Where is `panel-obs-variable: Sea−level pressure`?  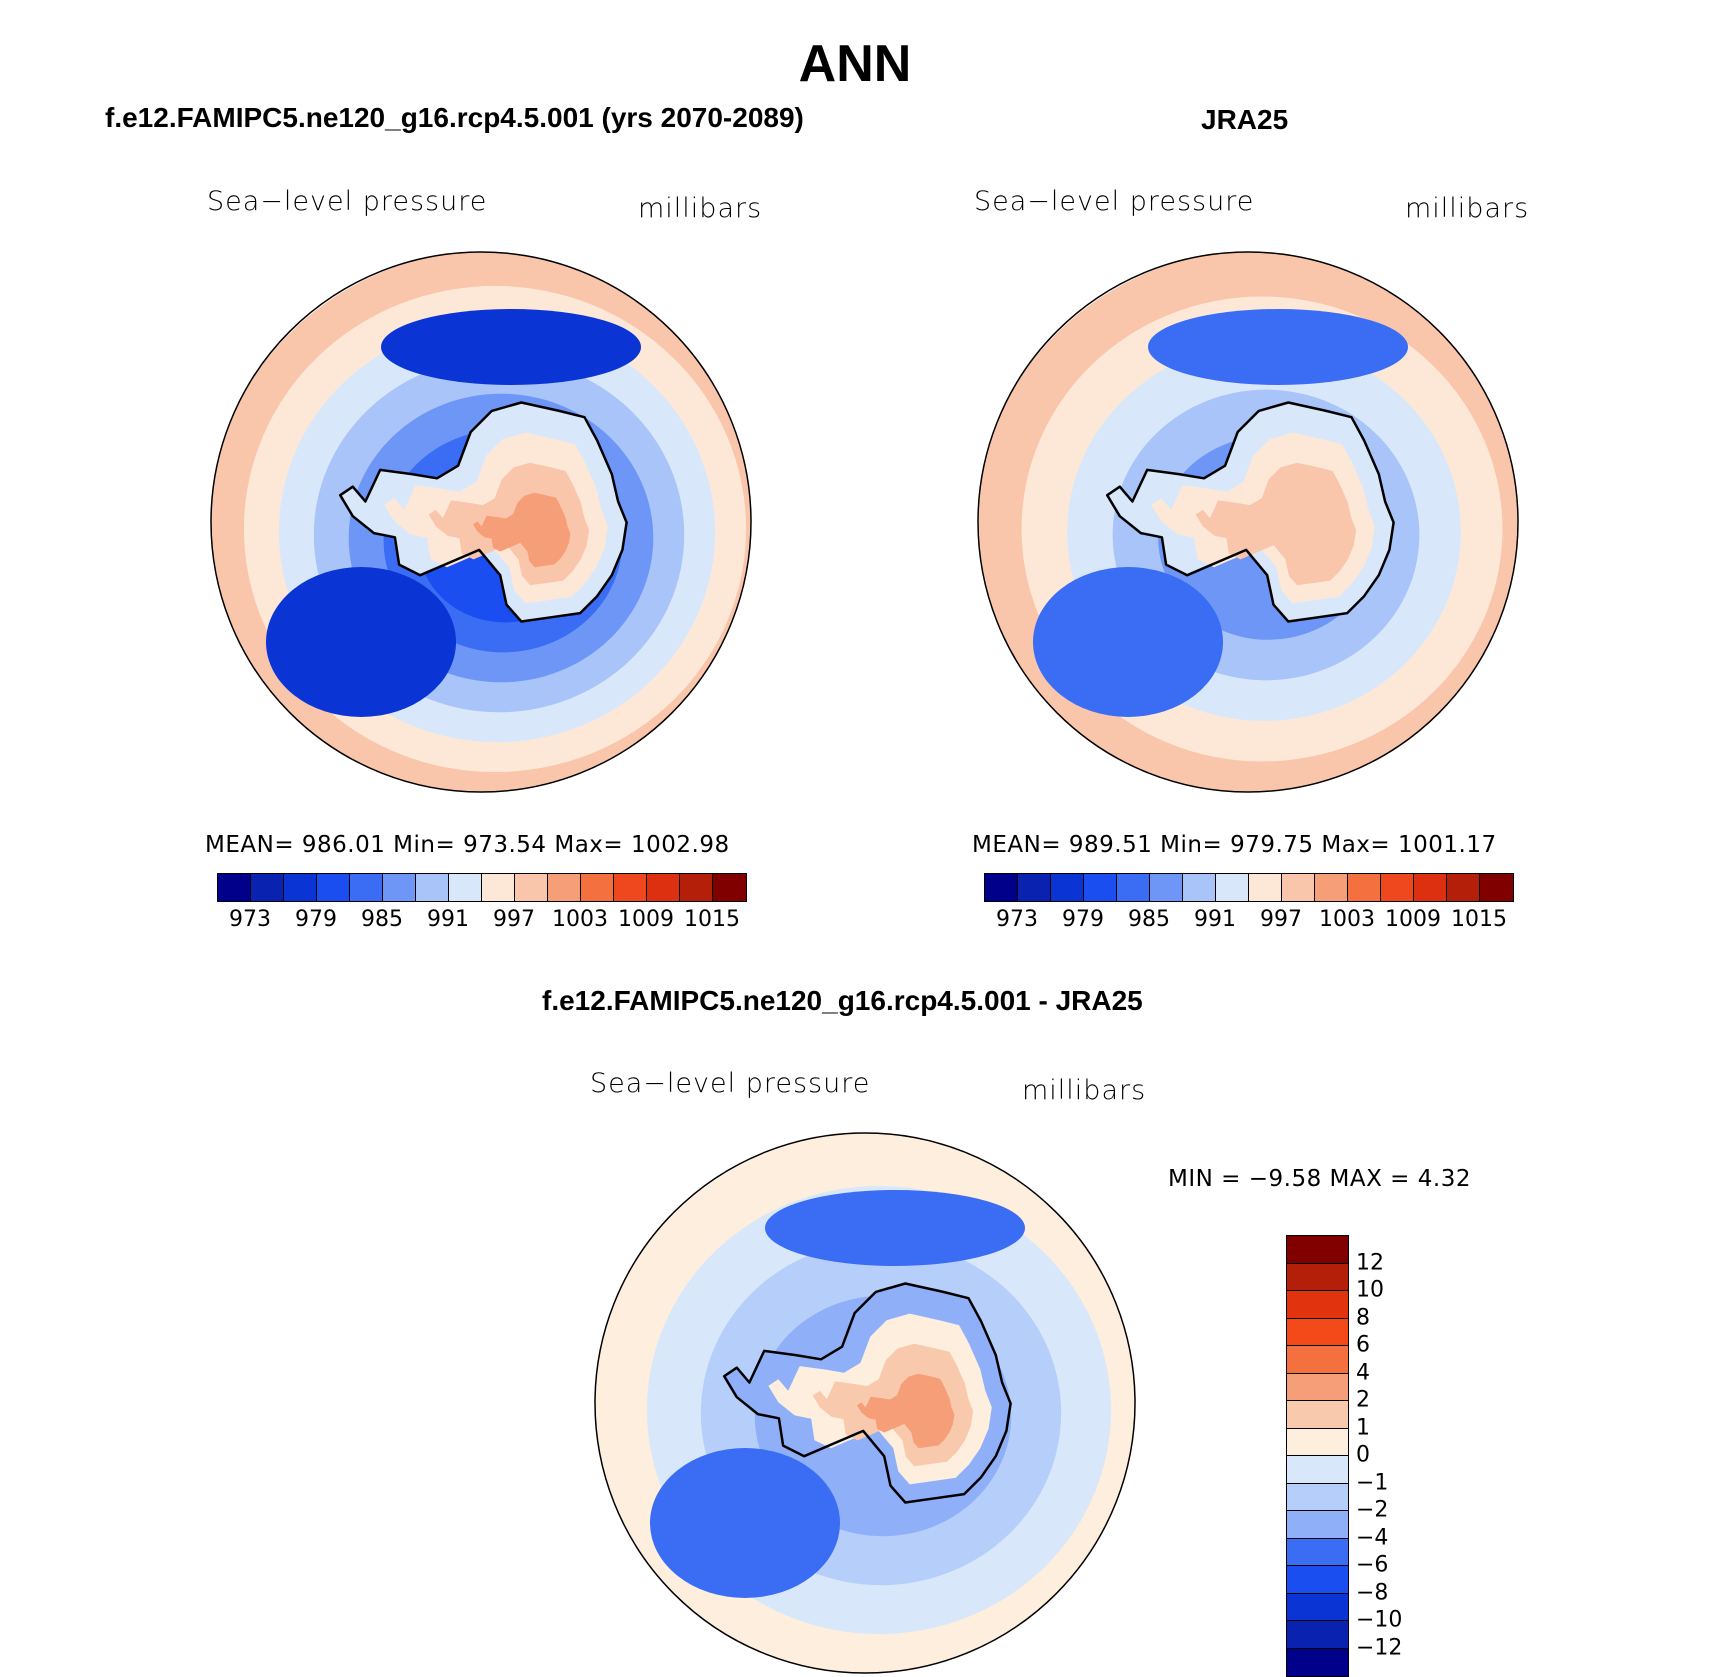
panel-obs-variable: Sea−level pressure is located at coordinates (1114, 201).